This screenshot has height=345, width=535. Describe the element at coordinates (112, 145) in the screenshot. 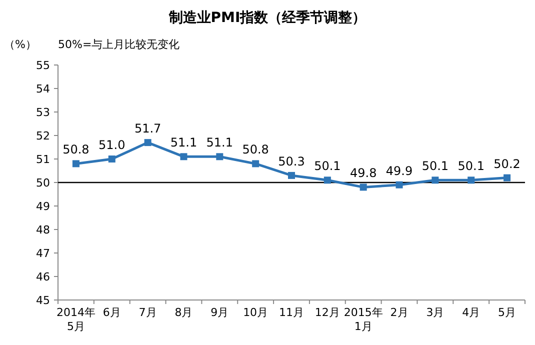

I see `text: 51.0` at that location.